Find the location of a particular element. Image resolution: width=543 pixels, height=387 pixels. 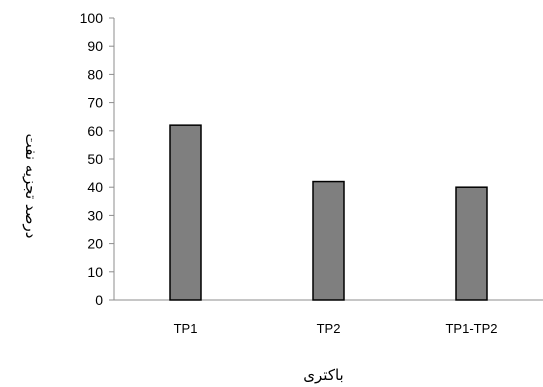

x-tick-label: TP1 is located at coordinates (186, 328).